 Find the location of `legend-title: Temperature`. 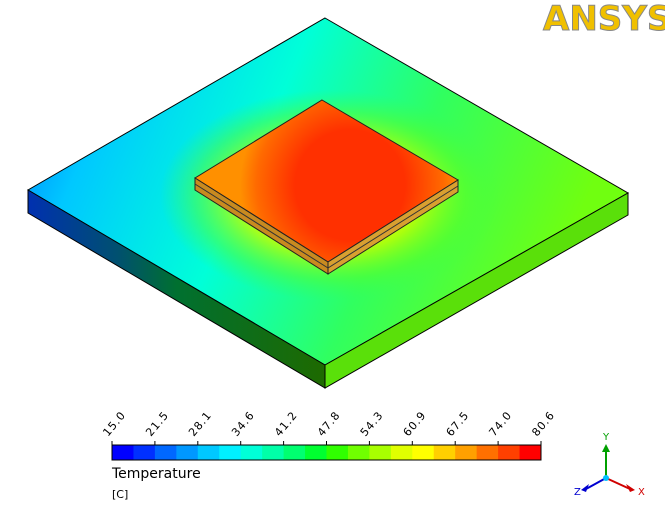

legend-title: Temperature is located at coordinates (156, 474).